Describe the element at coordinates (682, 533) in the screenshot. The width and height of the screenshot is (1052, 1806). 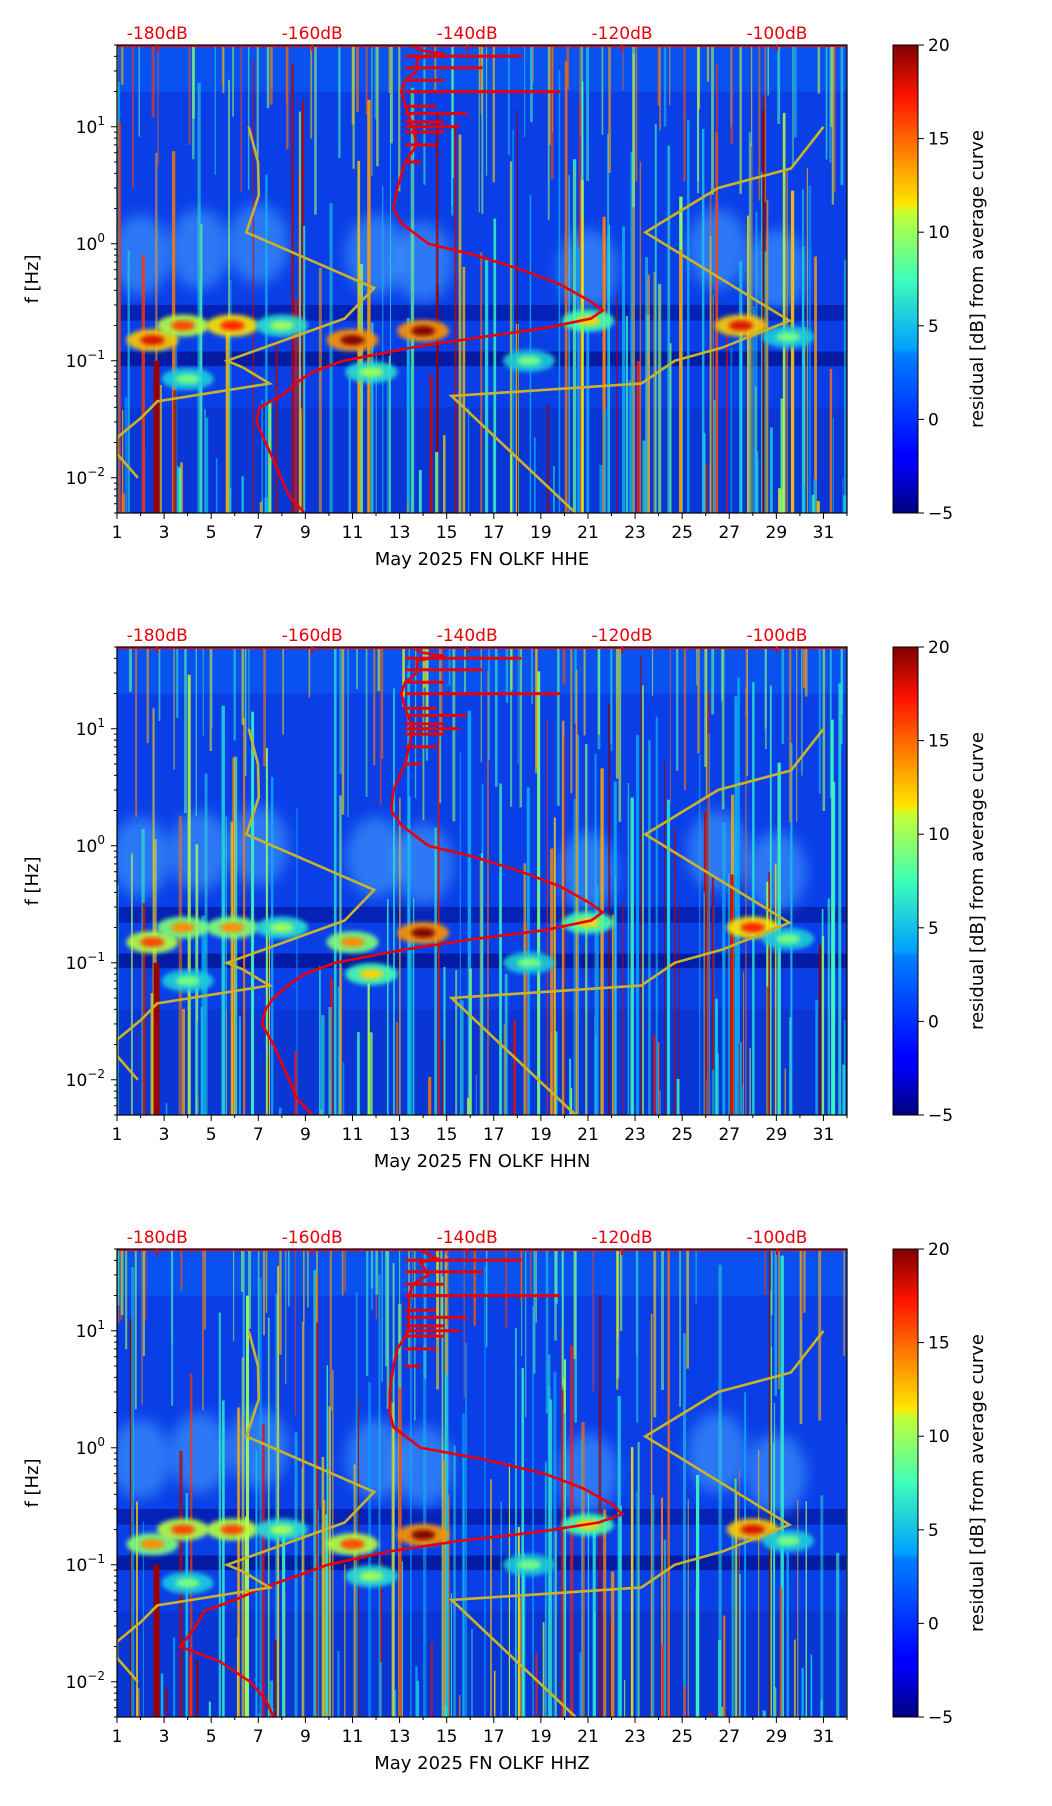
I see `x-tick-label: 25` at that location.